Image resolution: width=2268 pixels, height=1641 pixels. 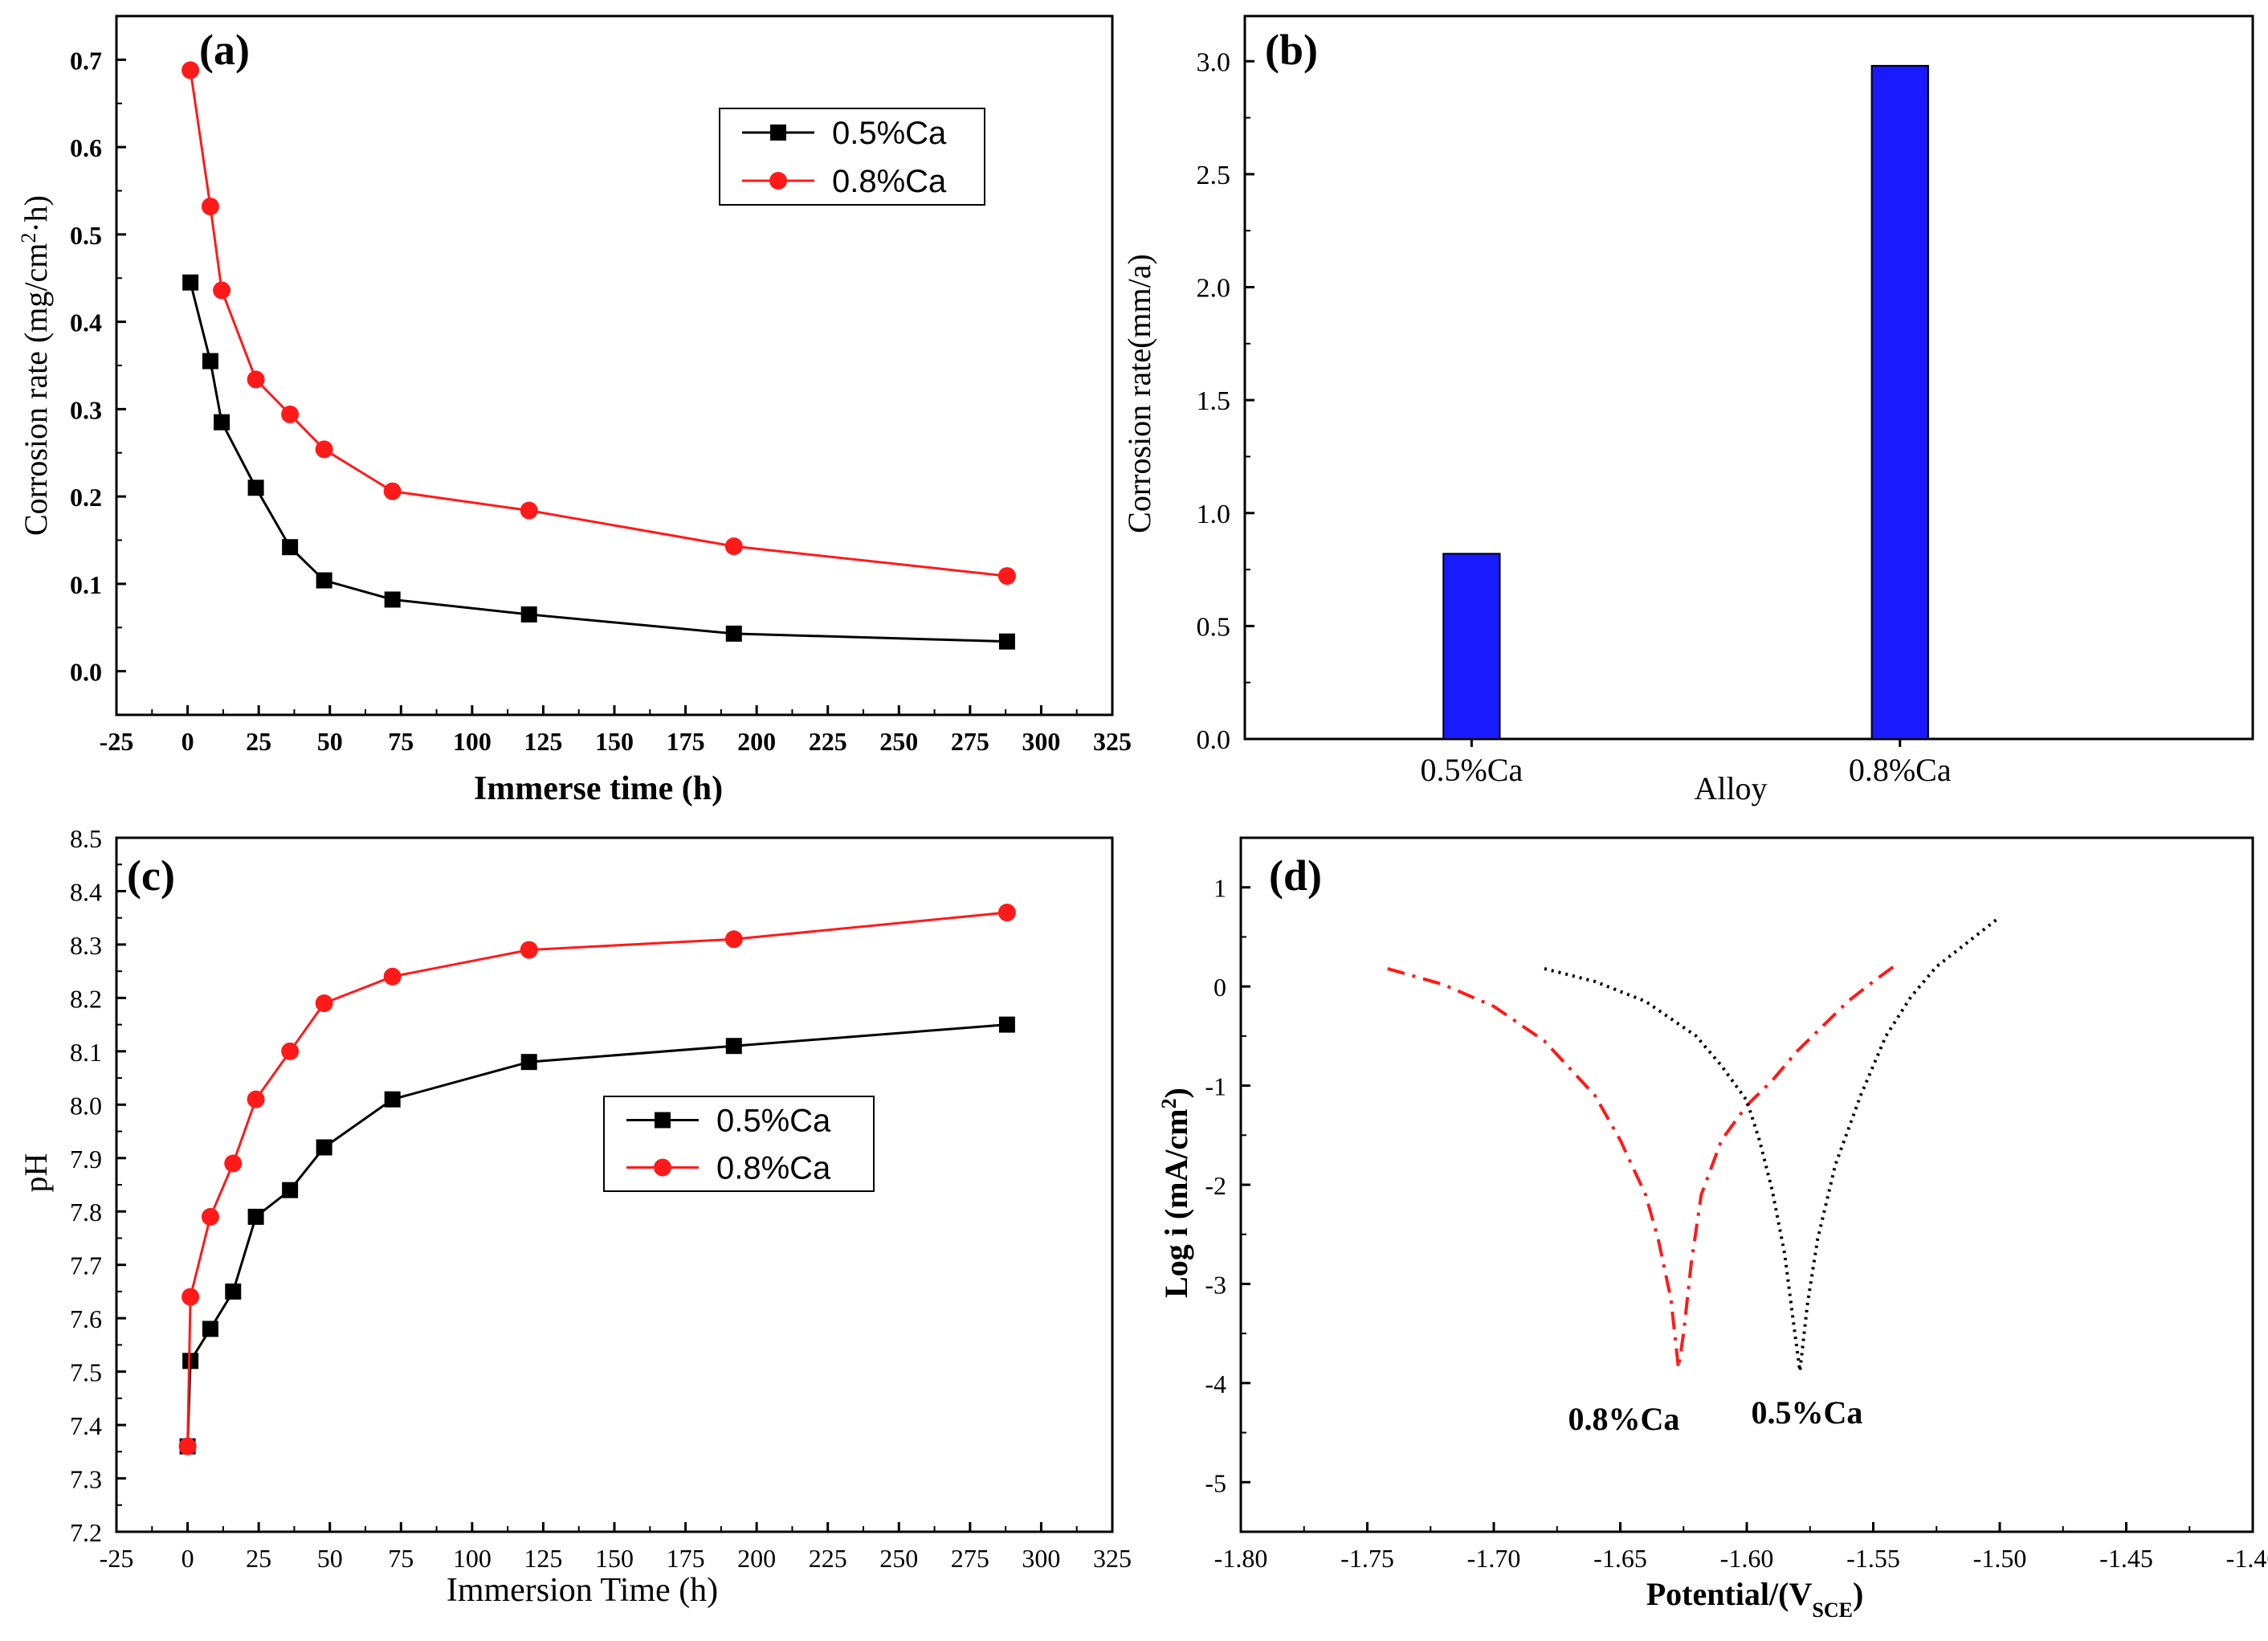 What do you see at coordinates (36, 1173) in the screenshot?
I see `y-axis-label-c: pH` at bounding box center [36, 1173].